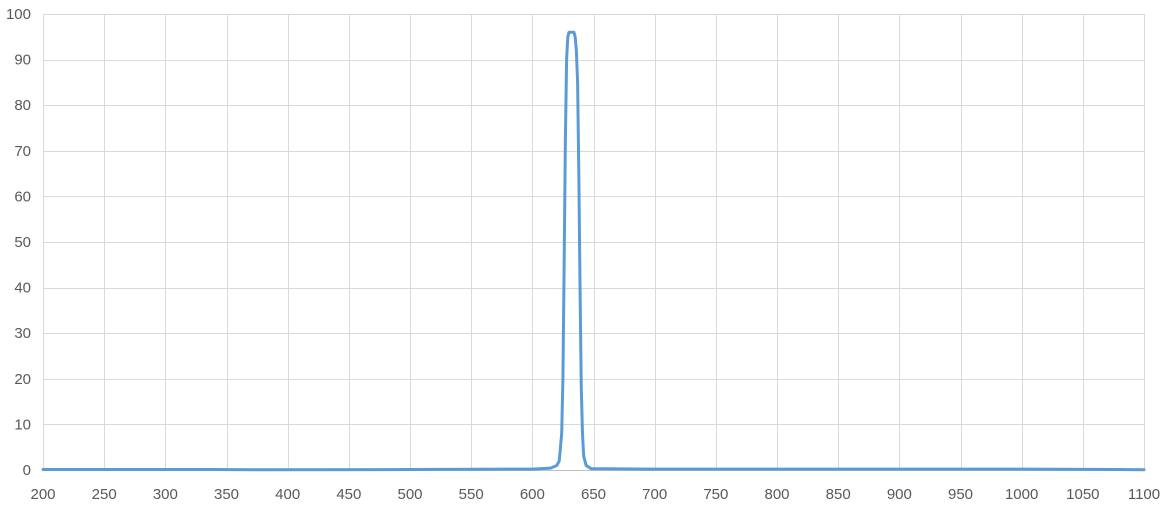 Image resolution: width=1169 pixels, height=511 pixels. I want to click on x-tick-label: 350, so click(226, 494).